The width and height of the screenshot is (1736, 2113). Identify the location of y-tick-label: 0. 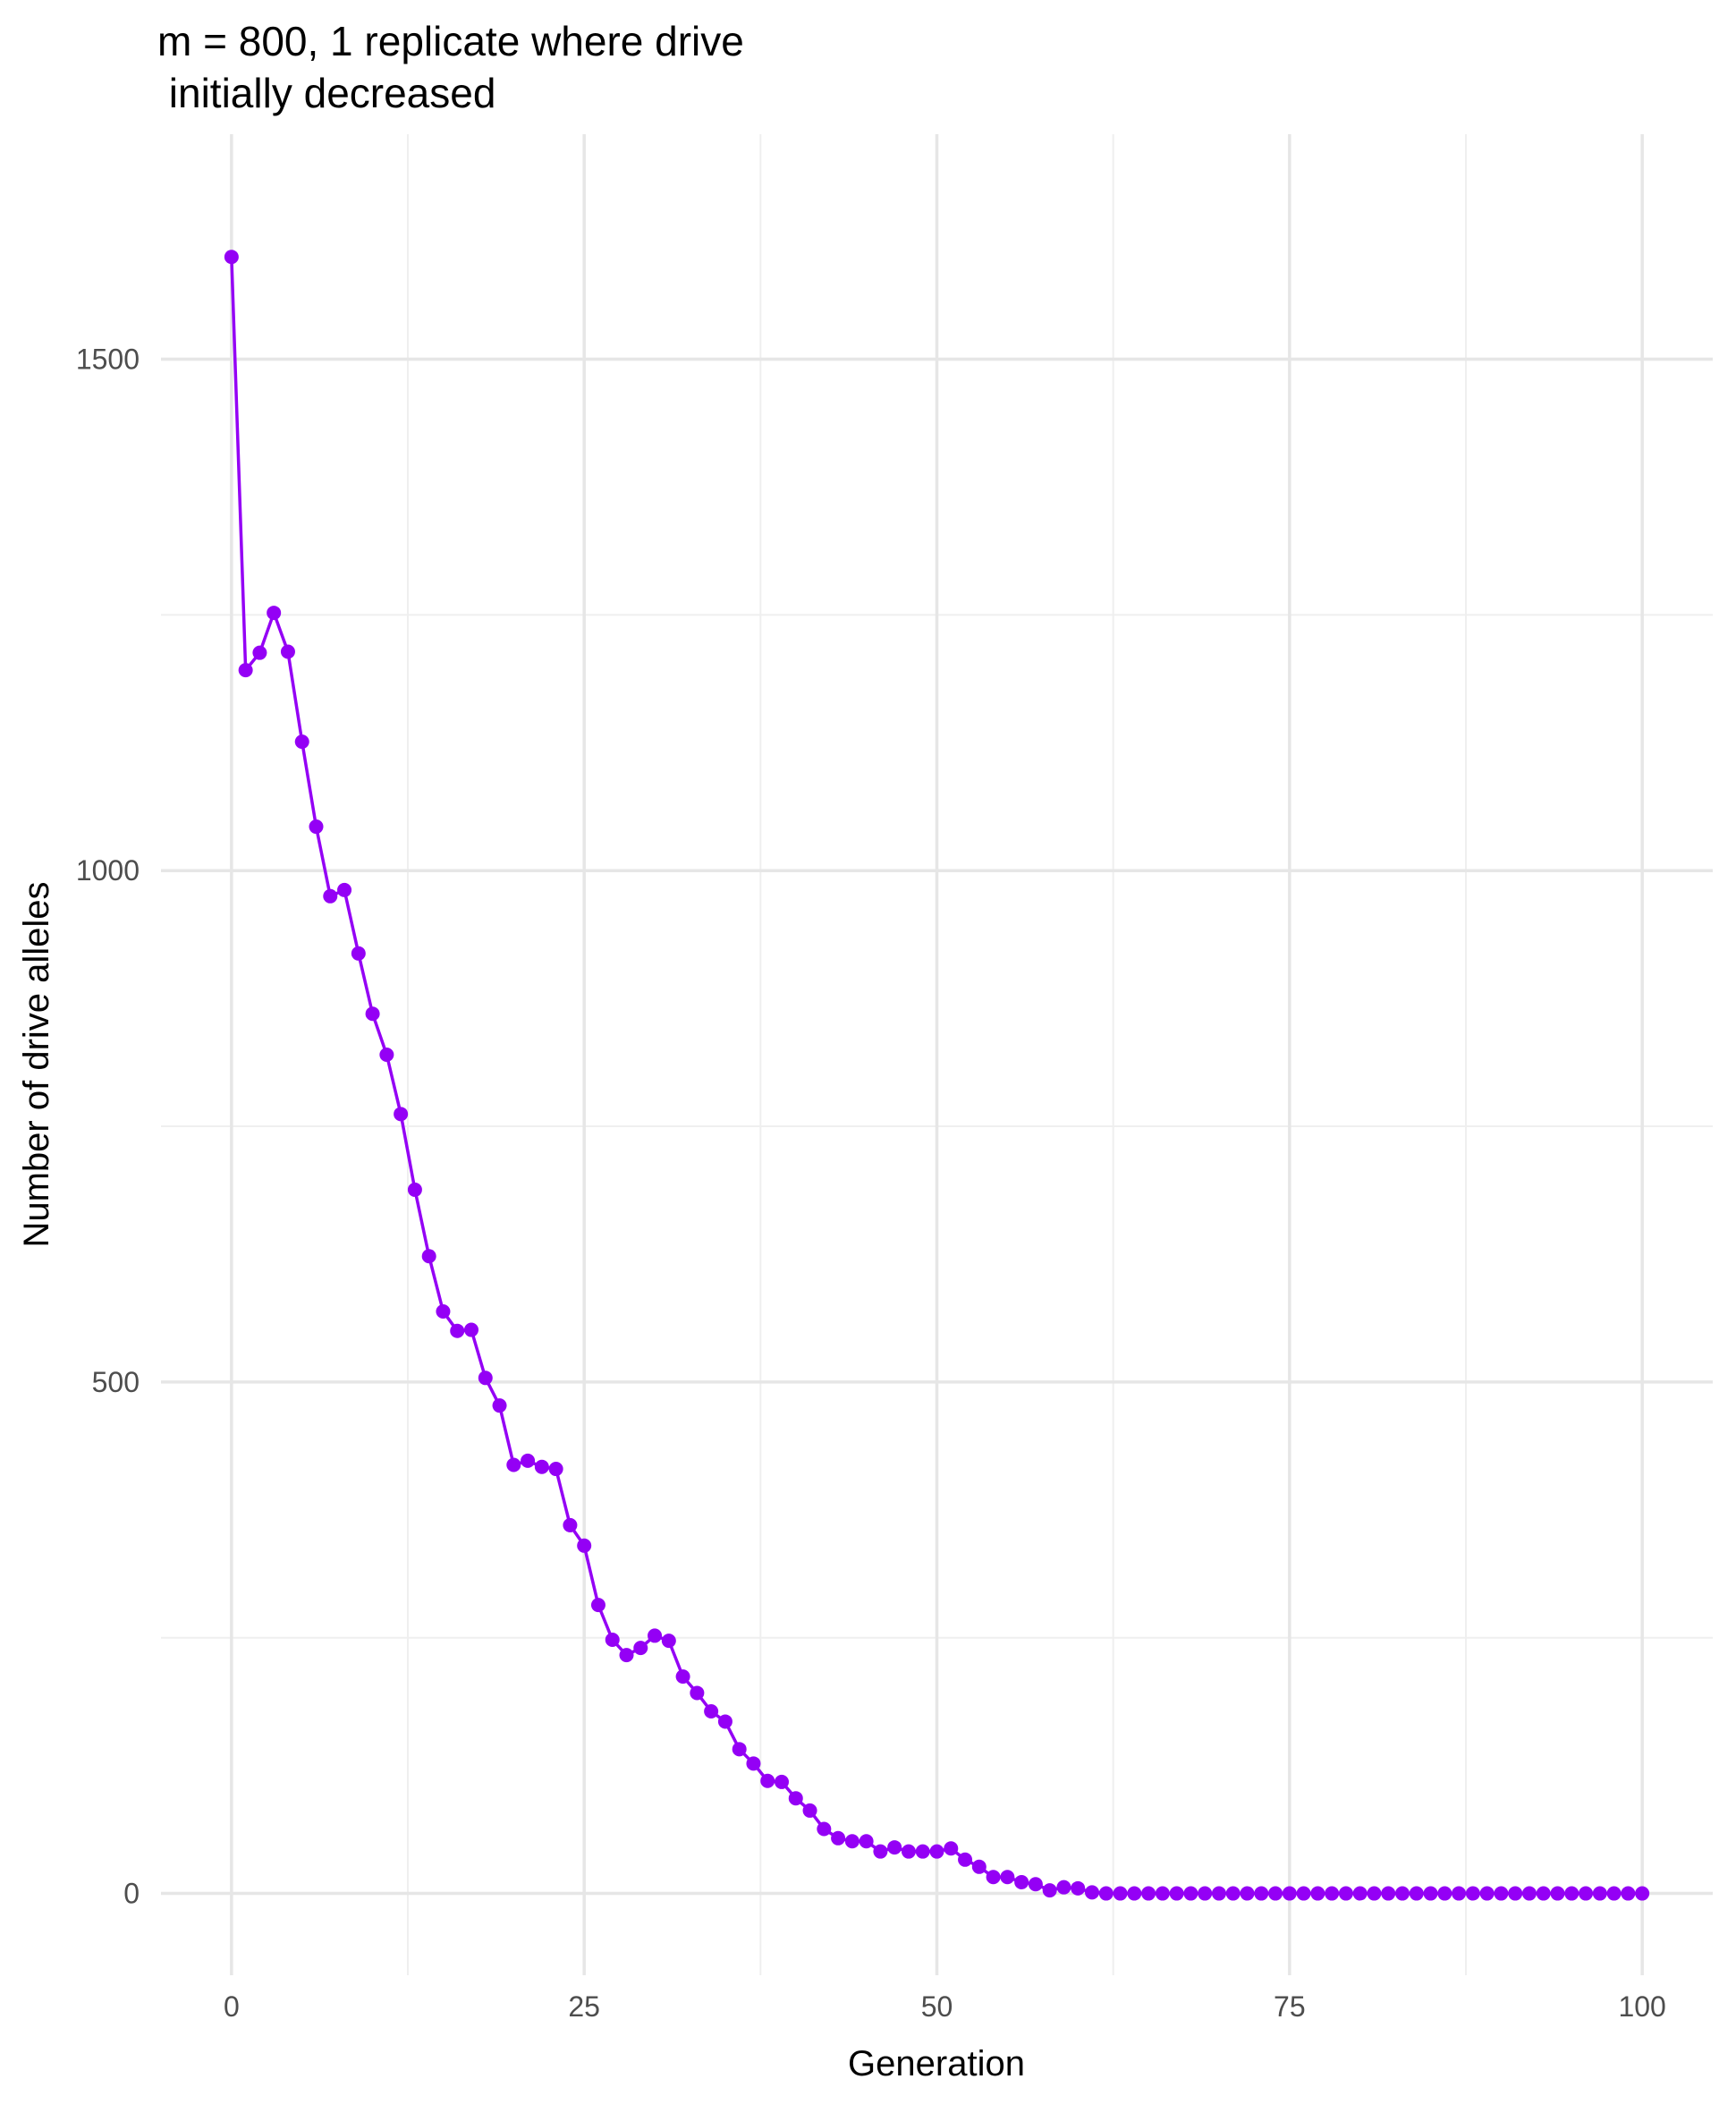
(131, 1894).